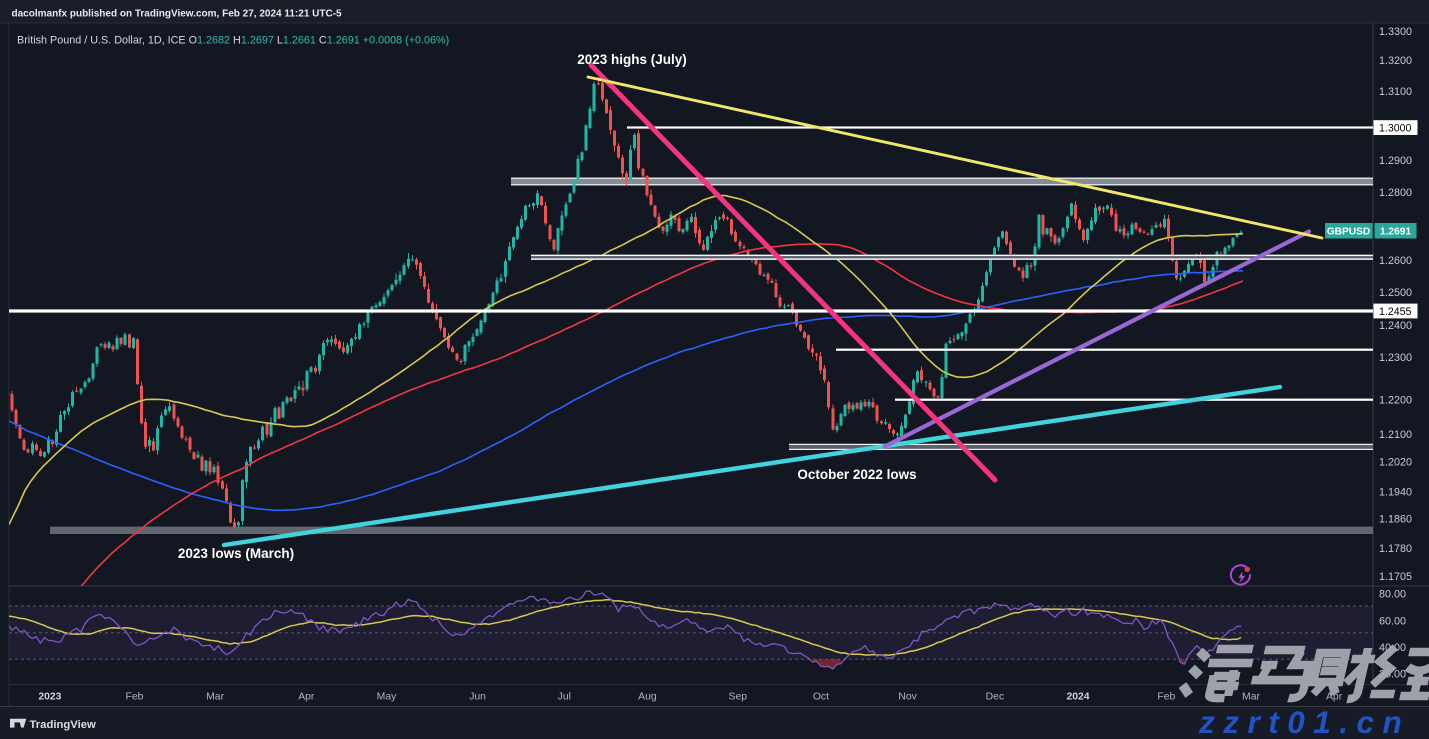  What do you see at coordinates (907, 697) in the screenshot?
I see `svg-text: Nov` at bounding box center [907, 697].